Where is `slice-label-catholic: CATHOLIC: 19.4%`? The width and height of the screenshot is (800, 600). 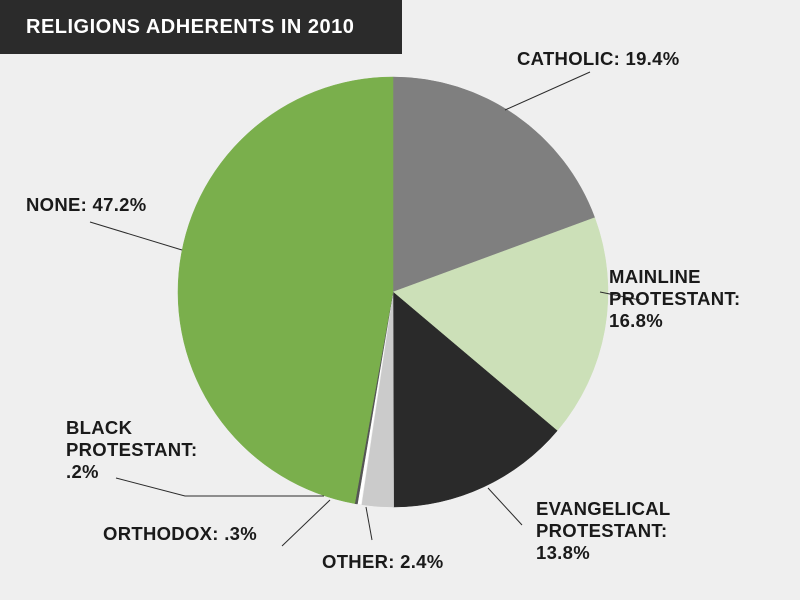
slice-label-catholic: CATHOLIC: 19.4% is located at coordinates (598, 58).